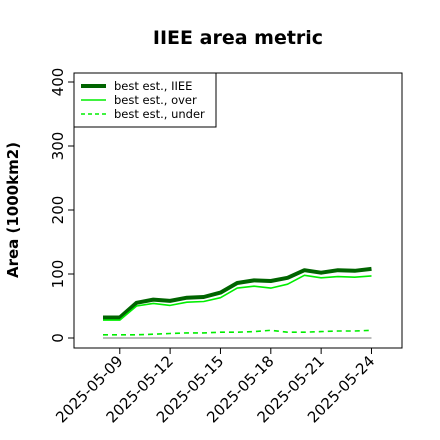 The height and width of the screenshot is (440, 440). Describe the element at coordinates (153, 86) in the screenshot. I see `legend-label-1: best est., IIEE` at that location.